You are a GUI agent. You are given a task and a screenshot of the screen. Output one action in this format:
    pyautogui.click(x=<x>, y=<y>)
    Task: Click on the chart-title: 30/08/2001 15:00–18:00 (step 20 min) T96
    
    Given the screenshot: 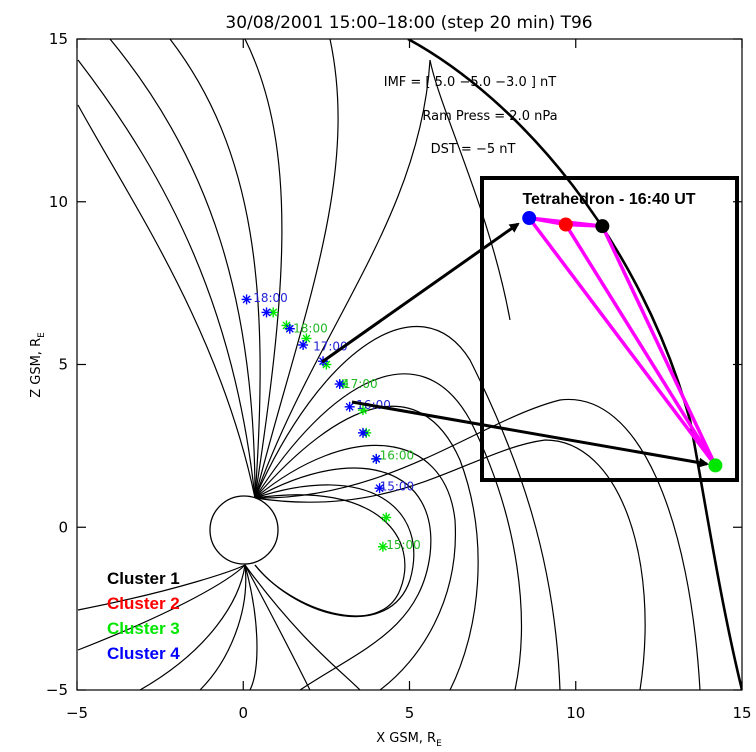 What is the action you would take?
    pyautogui.click(x=408, y=23)
    